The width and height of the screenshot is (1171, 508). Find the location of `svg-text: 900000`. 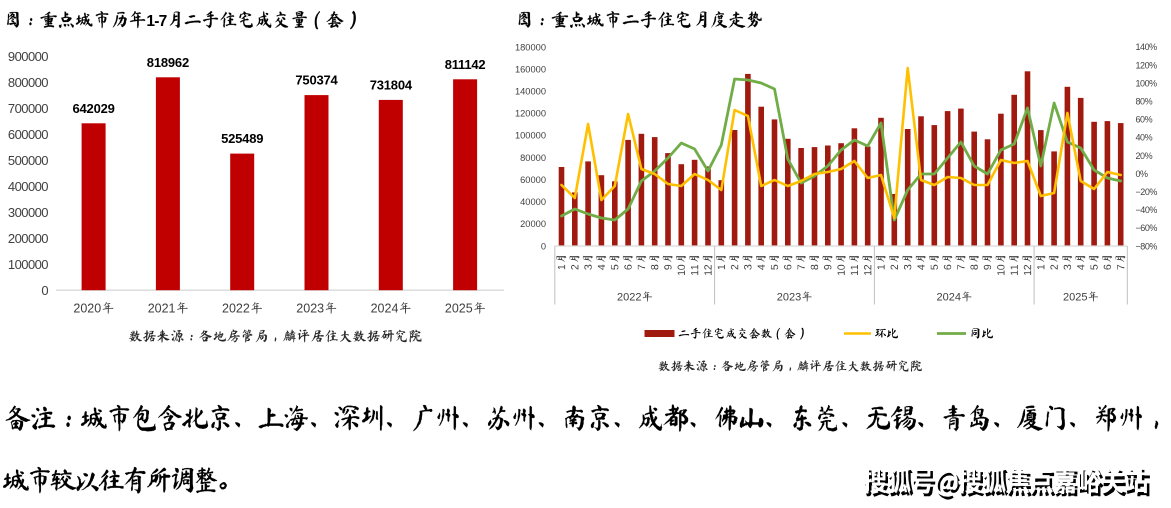

svg-text: 900000 is located at coordinates (28, 56).